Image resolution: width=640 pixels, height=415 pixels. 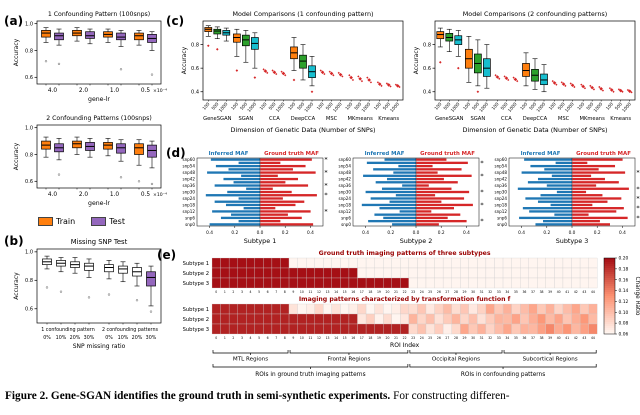 I want to click on svg-text: 13, so click(x=328, y=338).